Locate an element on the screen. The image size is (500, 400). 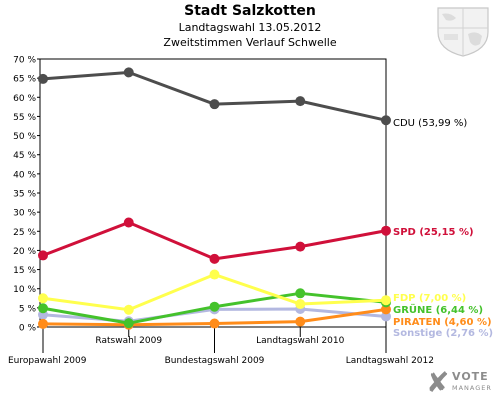
x-tick-label: Bundestagswahl 2009 is located at coordinates (215, 361).